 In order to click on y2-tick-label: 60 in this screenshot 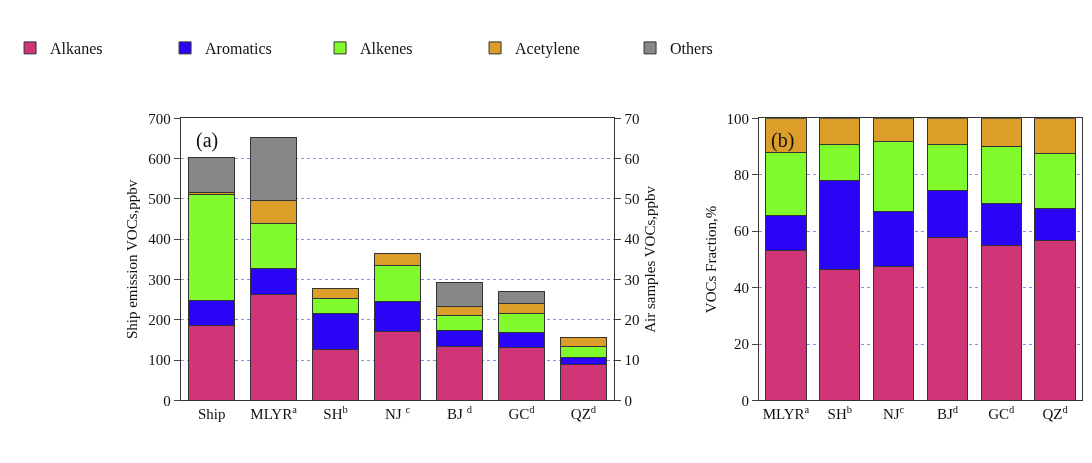, I will do `click(632, 158)`.